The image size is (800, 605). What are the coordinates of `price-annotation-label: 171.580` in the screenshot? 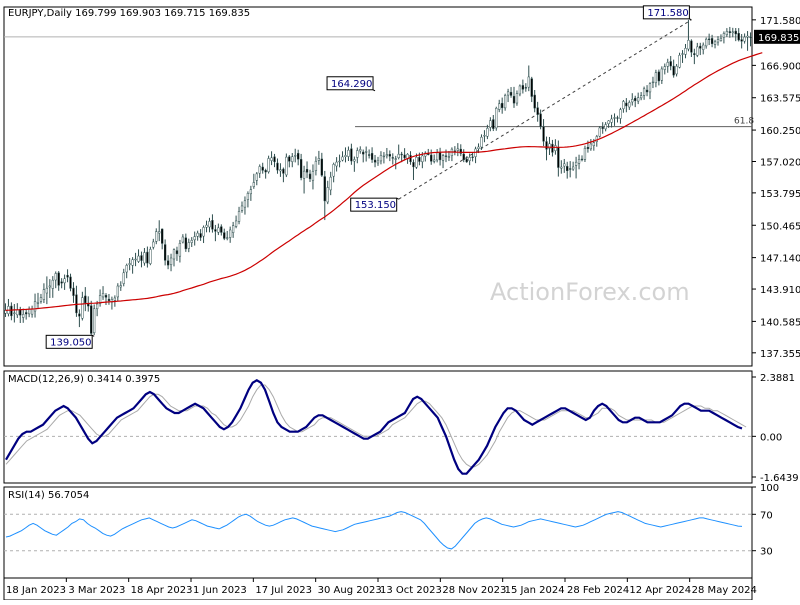 It's located at (667, 13).